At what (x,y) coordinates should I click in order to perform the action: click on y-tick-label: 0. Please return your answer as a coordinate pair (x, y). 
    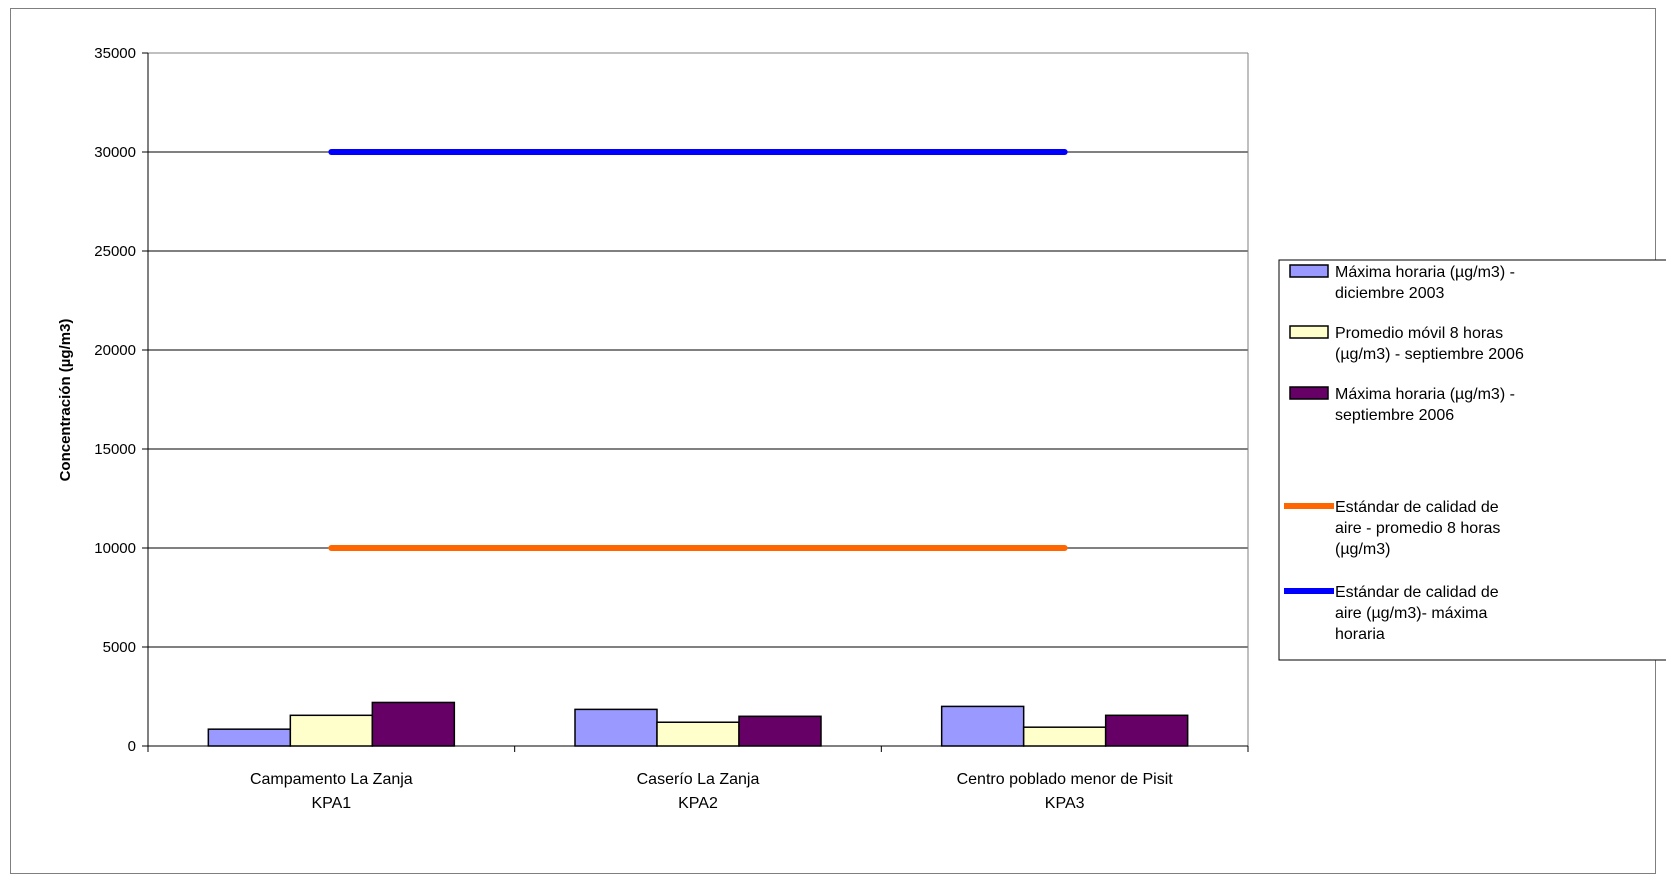
    Looking at the image, I should click on (132, 746).